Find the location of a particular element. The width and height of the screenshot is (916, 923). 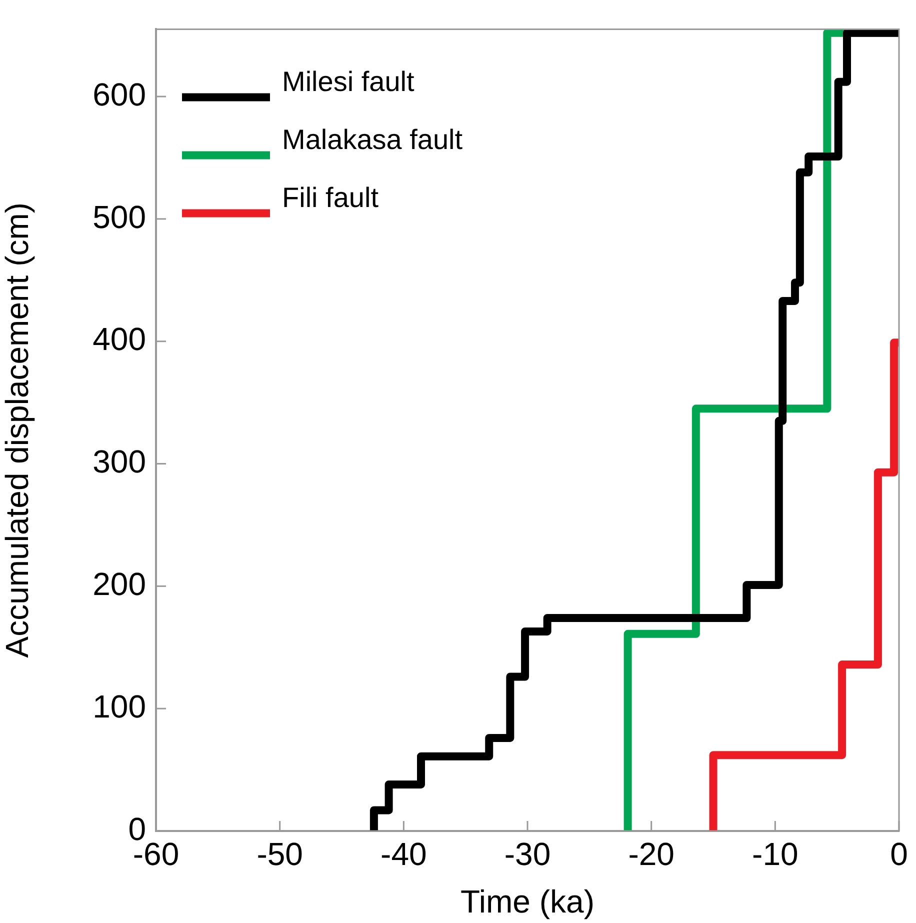

x-tick-label: -20 is located at coordinates (651, 854).